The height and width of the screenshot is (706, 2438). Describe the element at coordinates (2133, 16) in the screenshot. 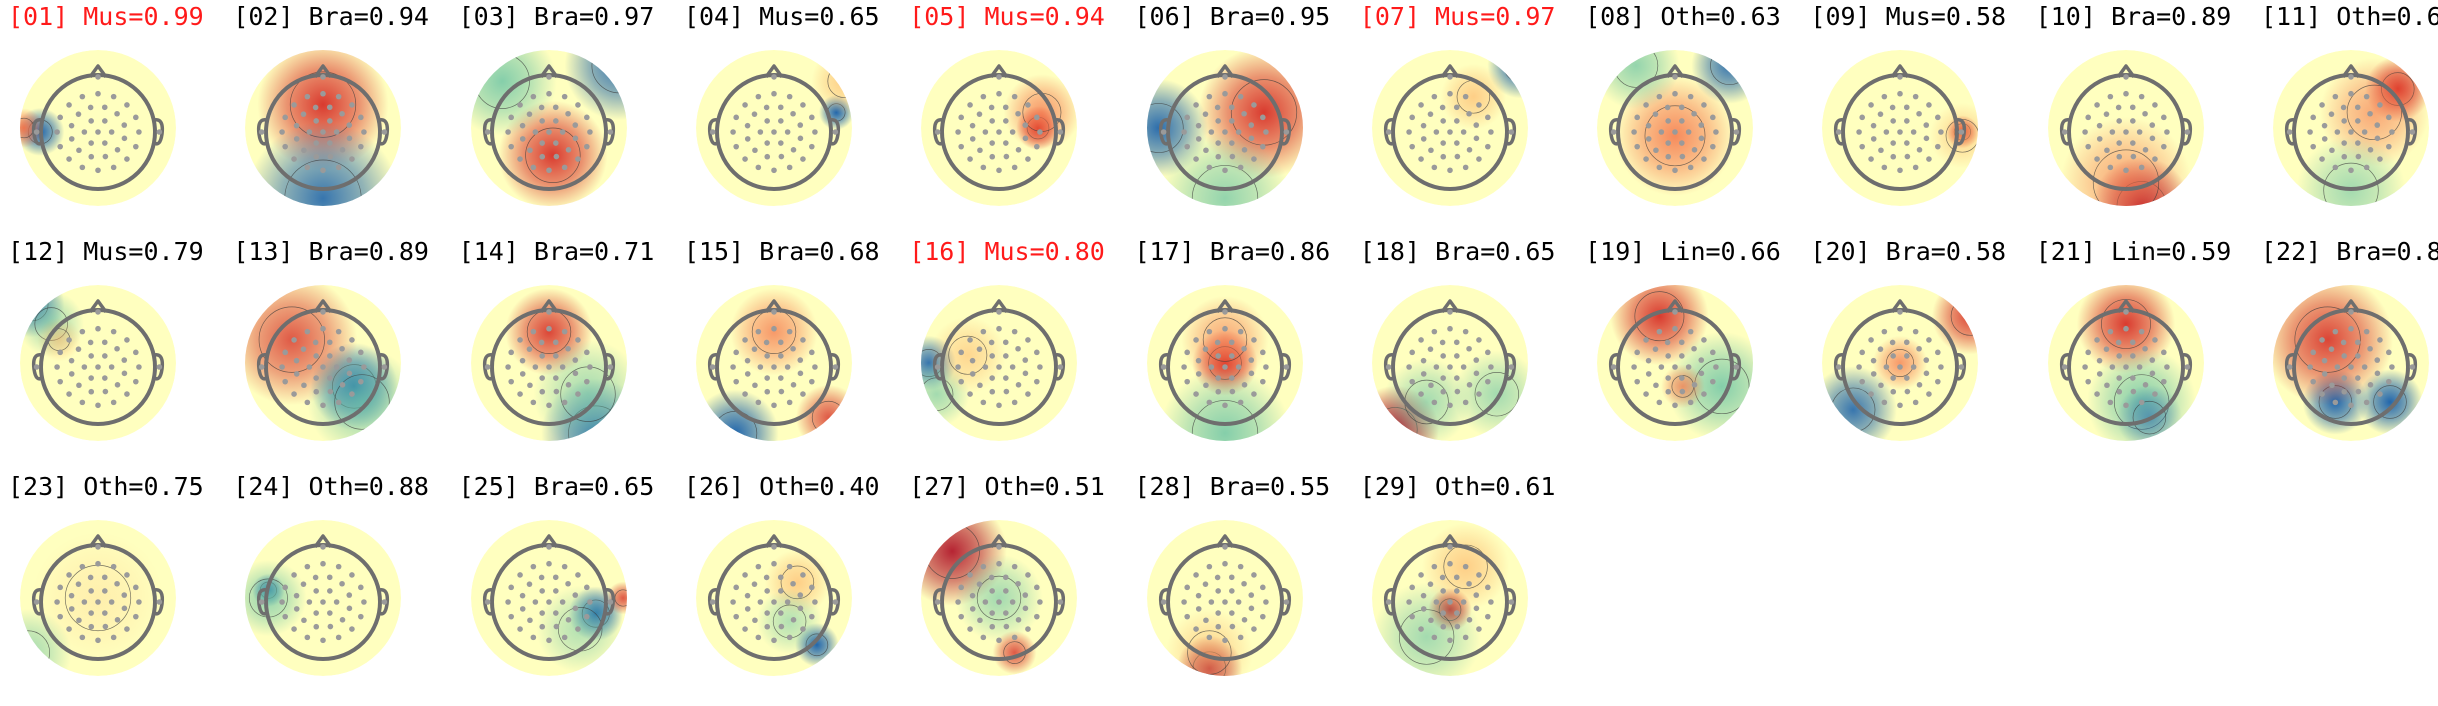

I see `component-label: [10] Bra=0.89` at that location.